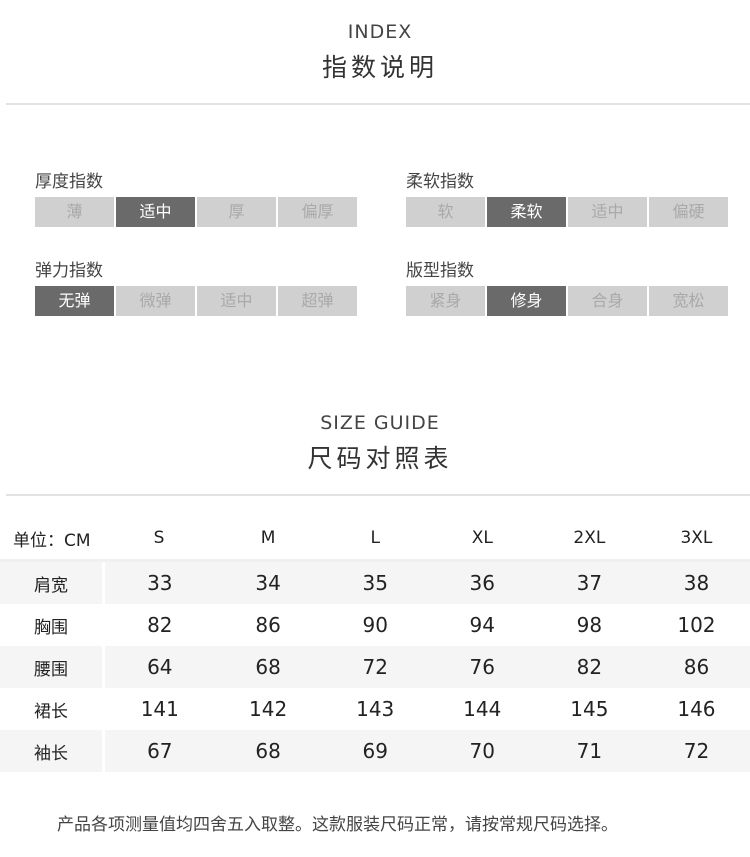 The width and height of the screenshot is (750, 857). I want to click on index-option: 偏硬, so click(688, 212).